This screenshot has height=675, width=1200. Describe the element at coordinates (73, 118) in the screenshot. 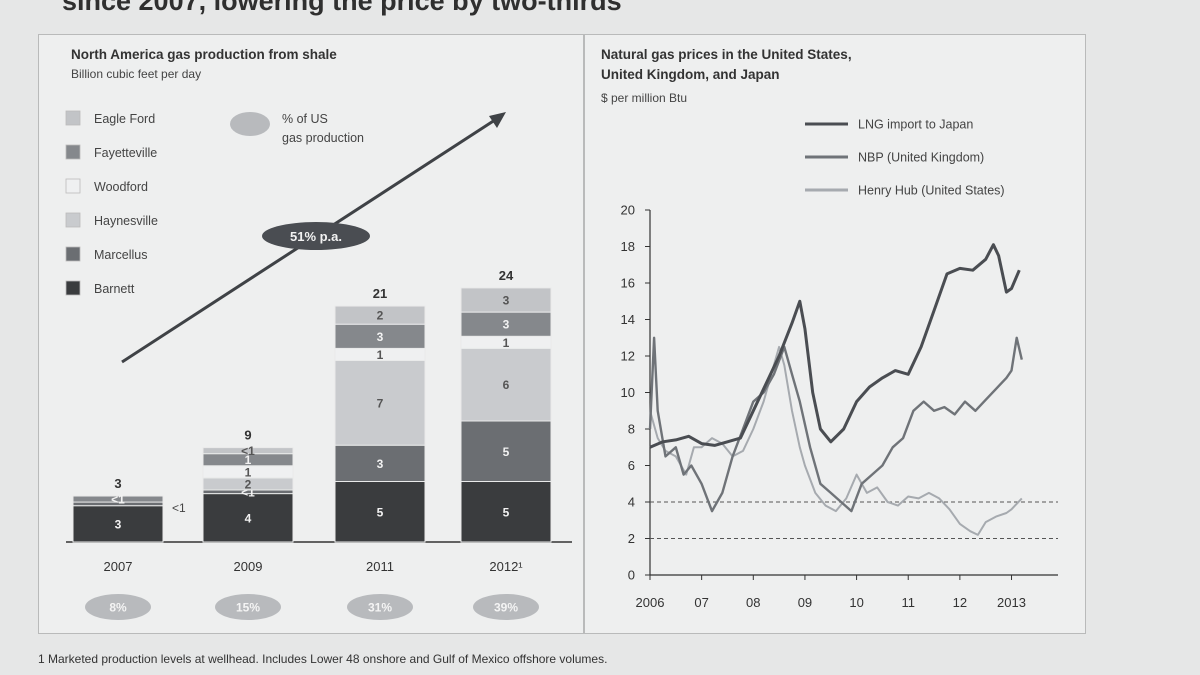

I see `legend-swatch-eagle-ford` at that location.